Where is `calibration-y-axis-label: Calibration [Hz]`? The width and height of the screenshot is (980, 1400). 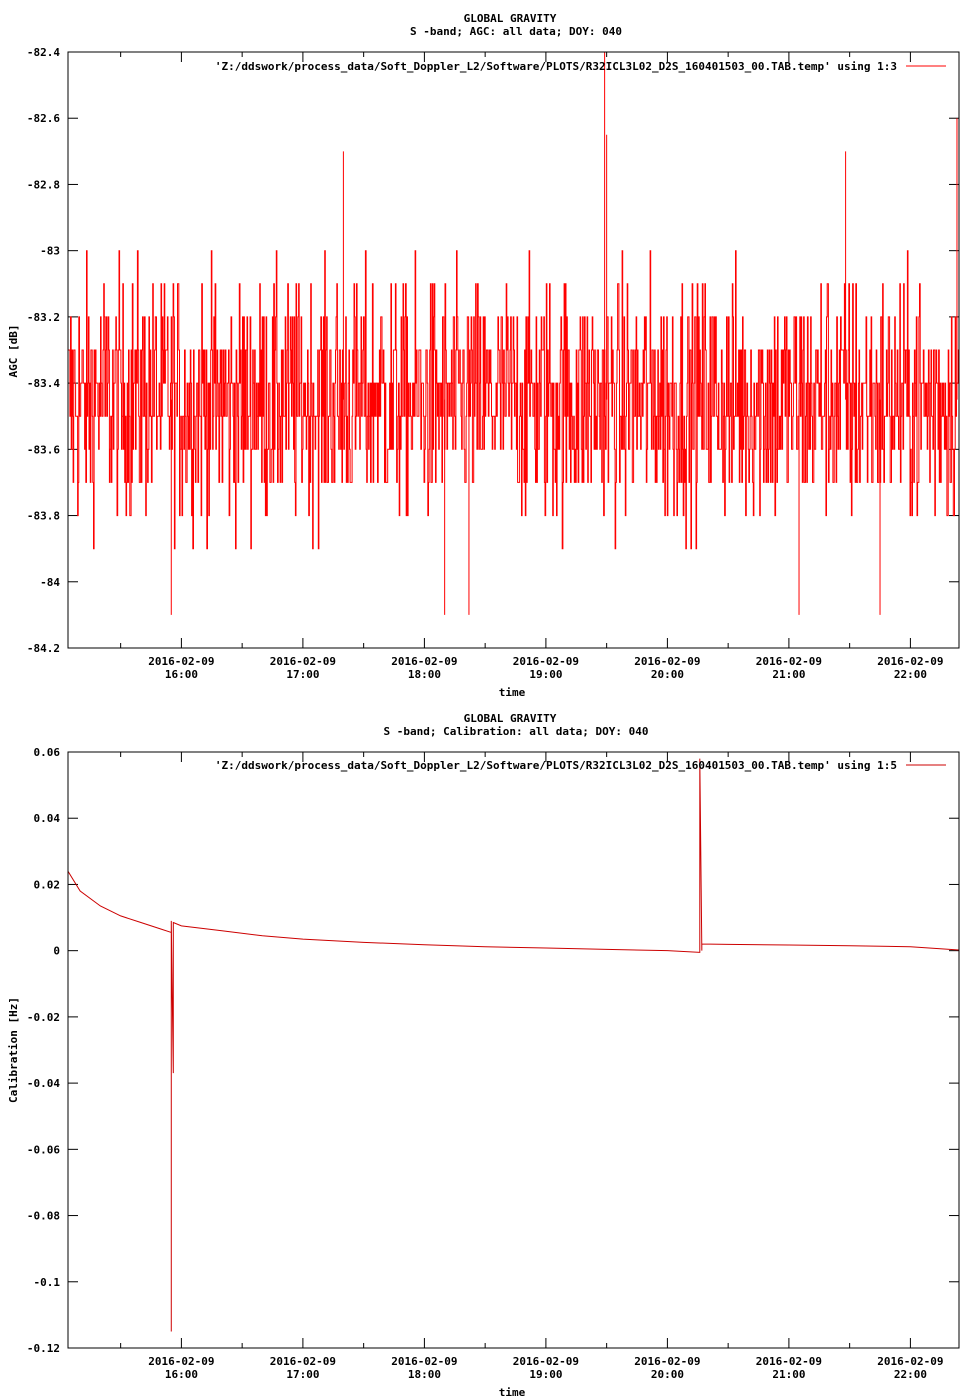 calibration-y-axis-label: Calibration [Hz] is located at coordinates (13, 1050).